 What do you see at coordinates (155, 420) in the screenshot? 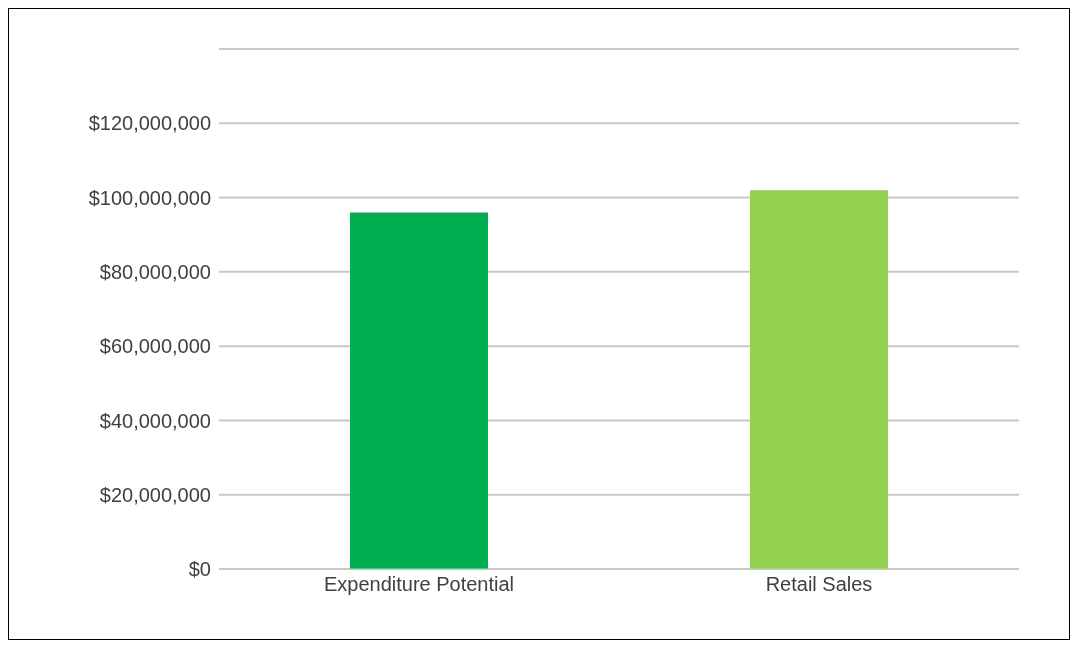
I see `y-tick-label: $40,000,000` at bounding box center [155, 420].